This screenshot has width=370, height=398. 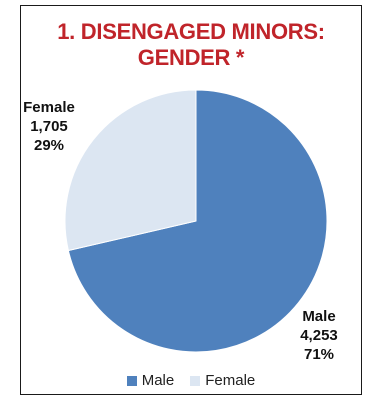 I want to click on slice-label-male-percent: 71%, so click(x=319, y=354).